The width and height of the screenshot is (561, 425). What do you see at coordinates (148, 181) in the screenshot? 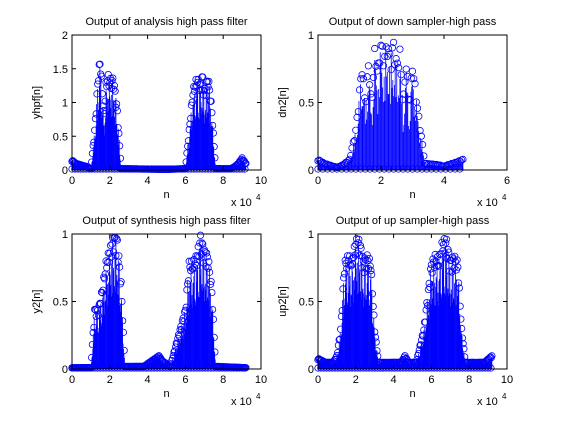
I see `x-tick-label: 4` at bounding box center [148, 181].